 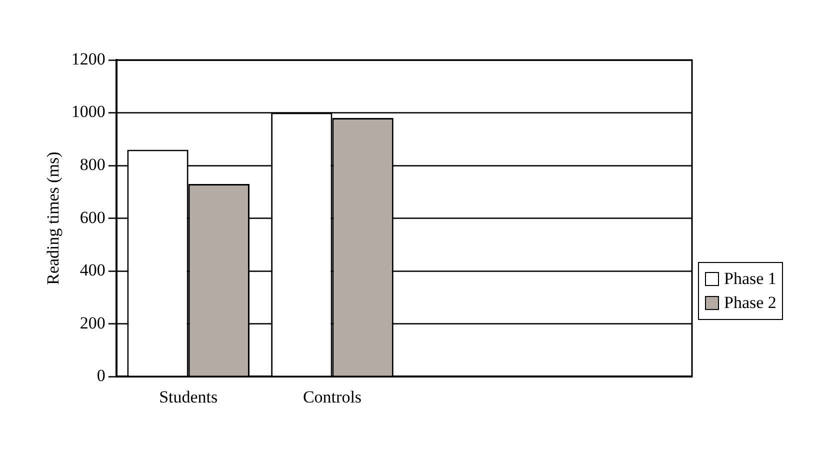 I want to click on text: Phase 1, so click(x=750, y=279).